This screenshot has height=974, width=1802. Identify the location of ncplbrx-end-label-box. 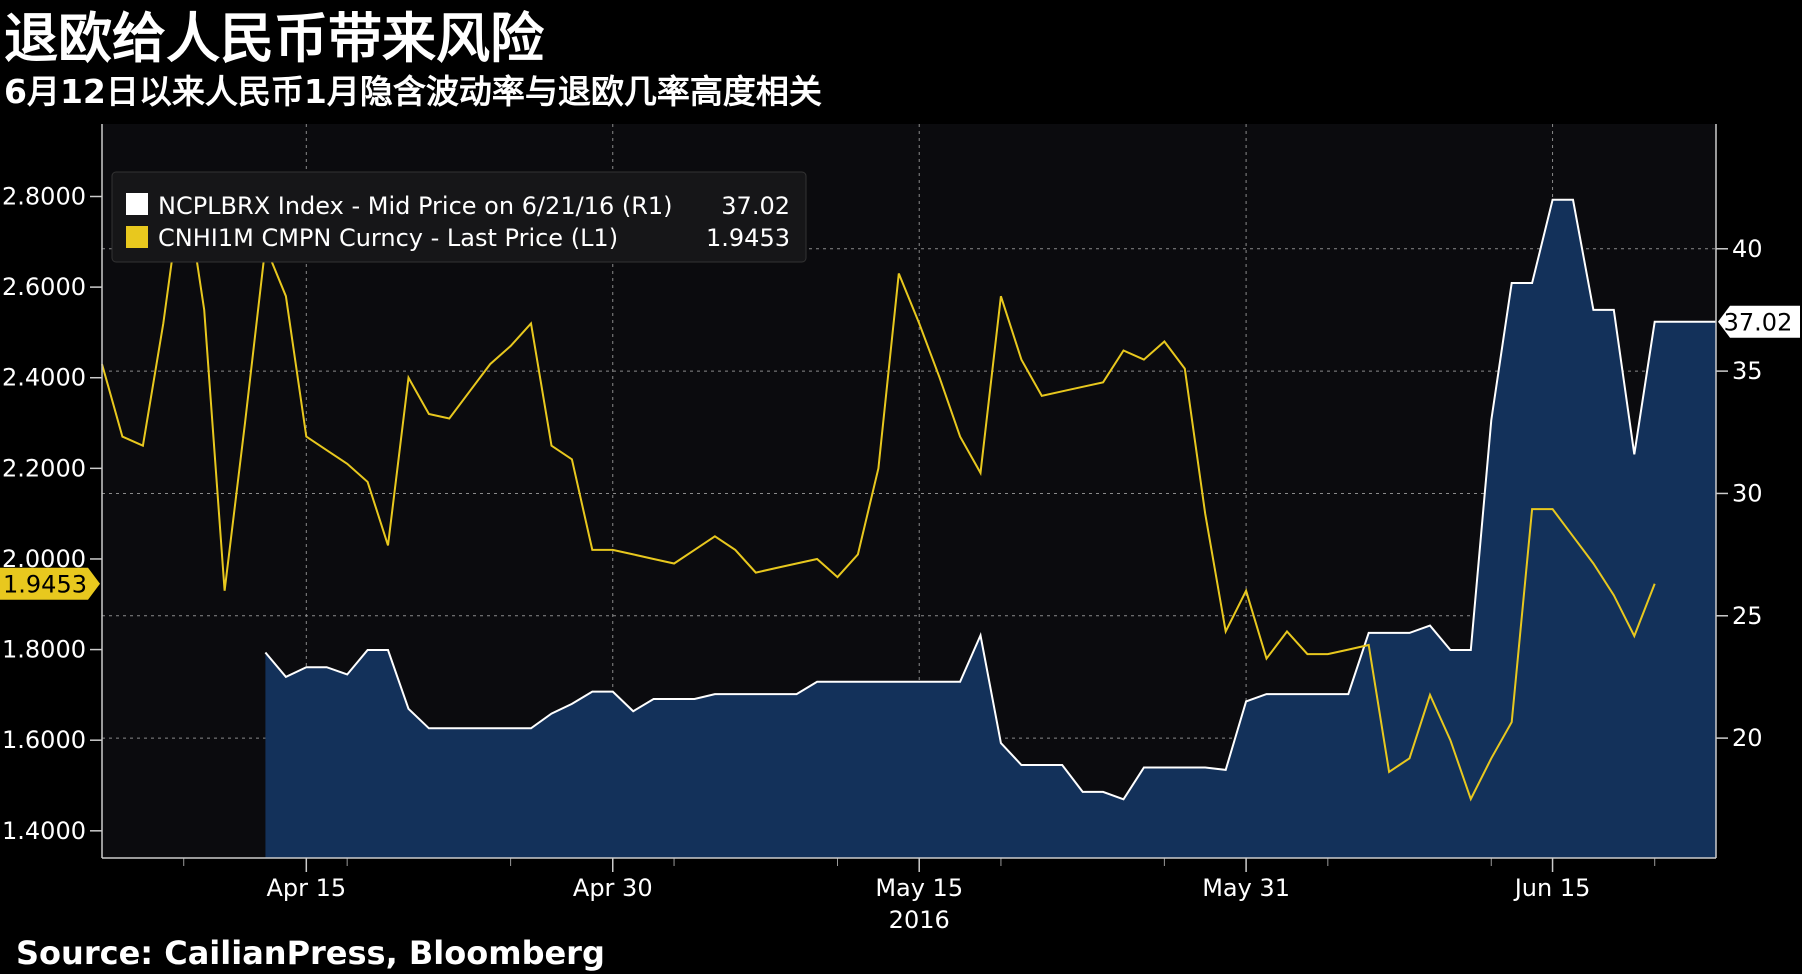
(1759, 321).